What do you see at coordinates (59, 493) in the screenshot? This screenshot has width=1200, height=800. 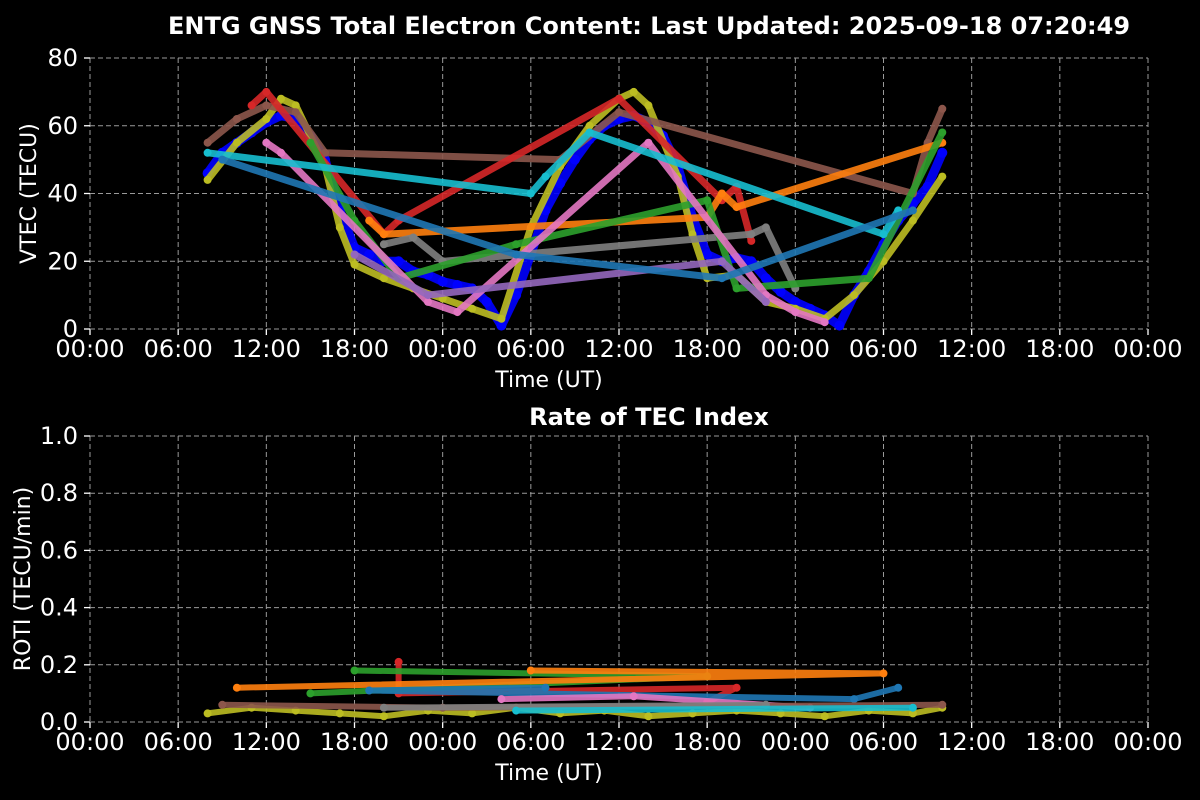 I see `y-tick-label: 0.8` at bounding box center [59, 493].